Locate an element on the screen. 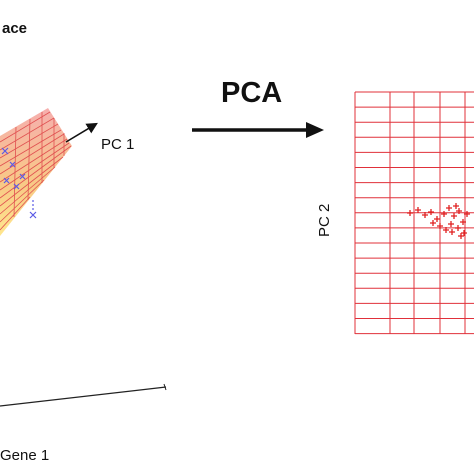 The height and width of the screenshot is (474, 474). pc-data-points is located at coordinates (438, 221).